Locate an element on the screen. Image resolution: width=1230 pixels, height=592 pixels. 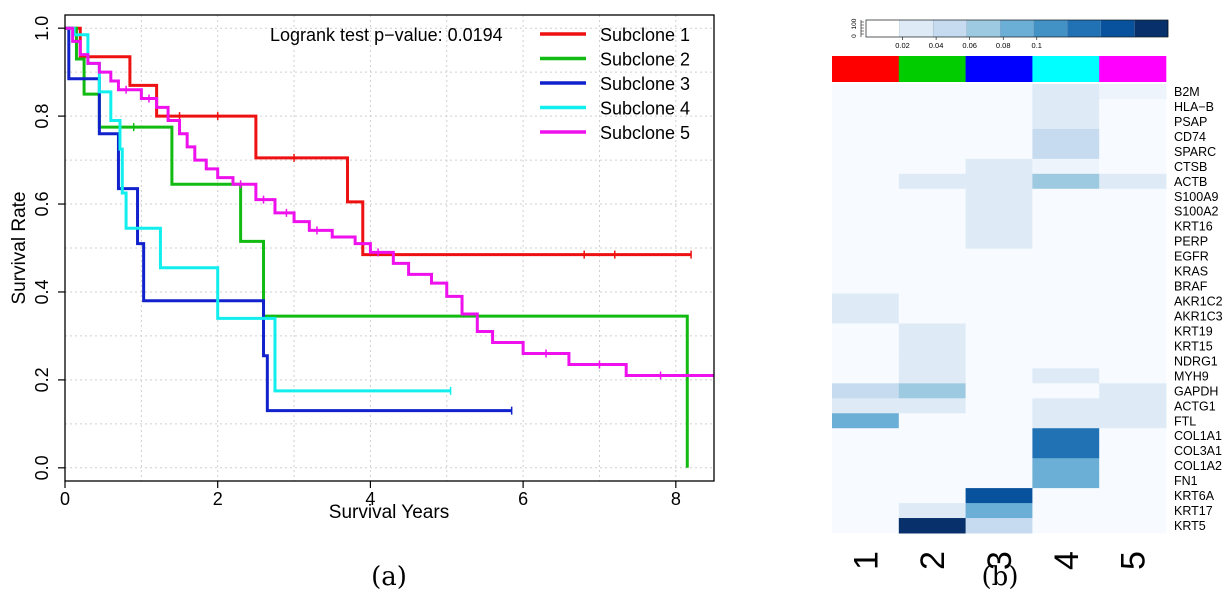
y-tick-label: 0.0 is located at coordinates (42, 467).